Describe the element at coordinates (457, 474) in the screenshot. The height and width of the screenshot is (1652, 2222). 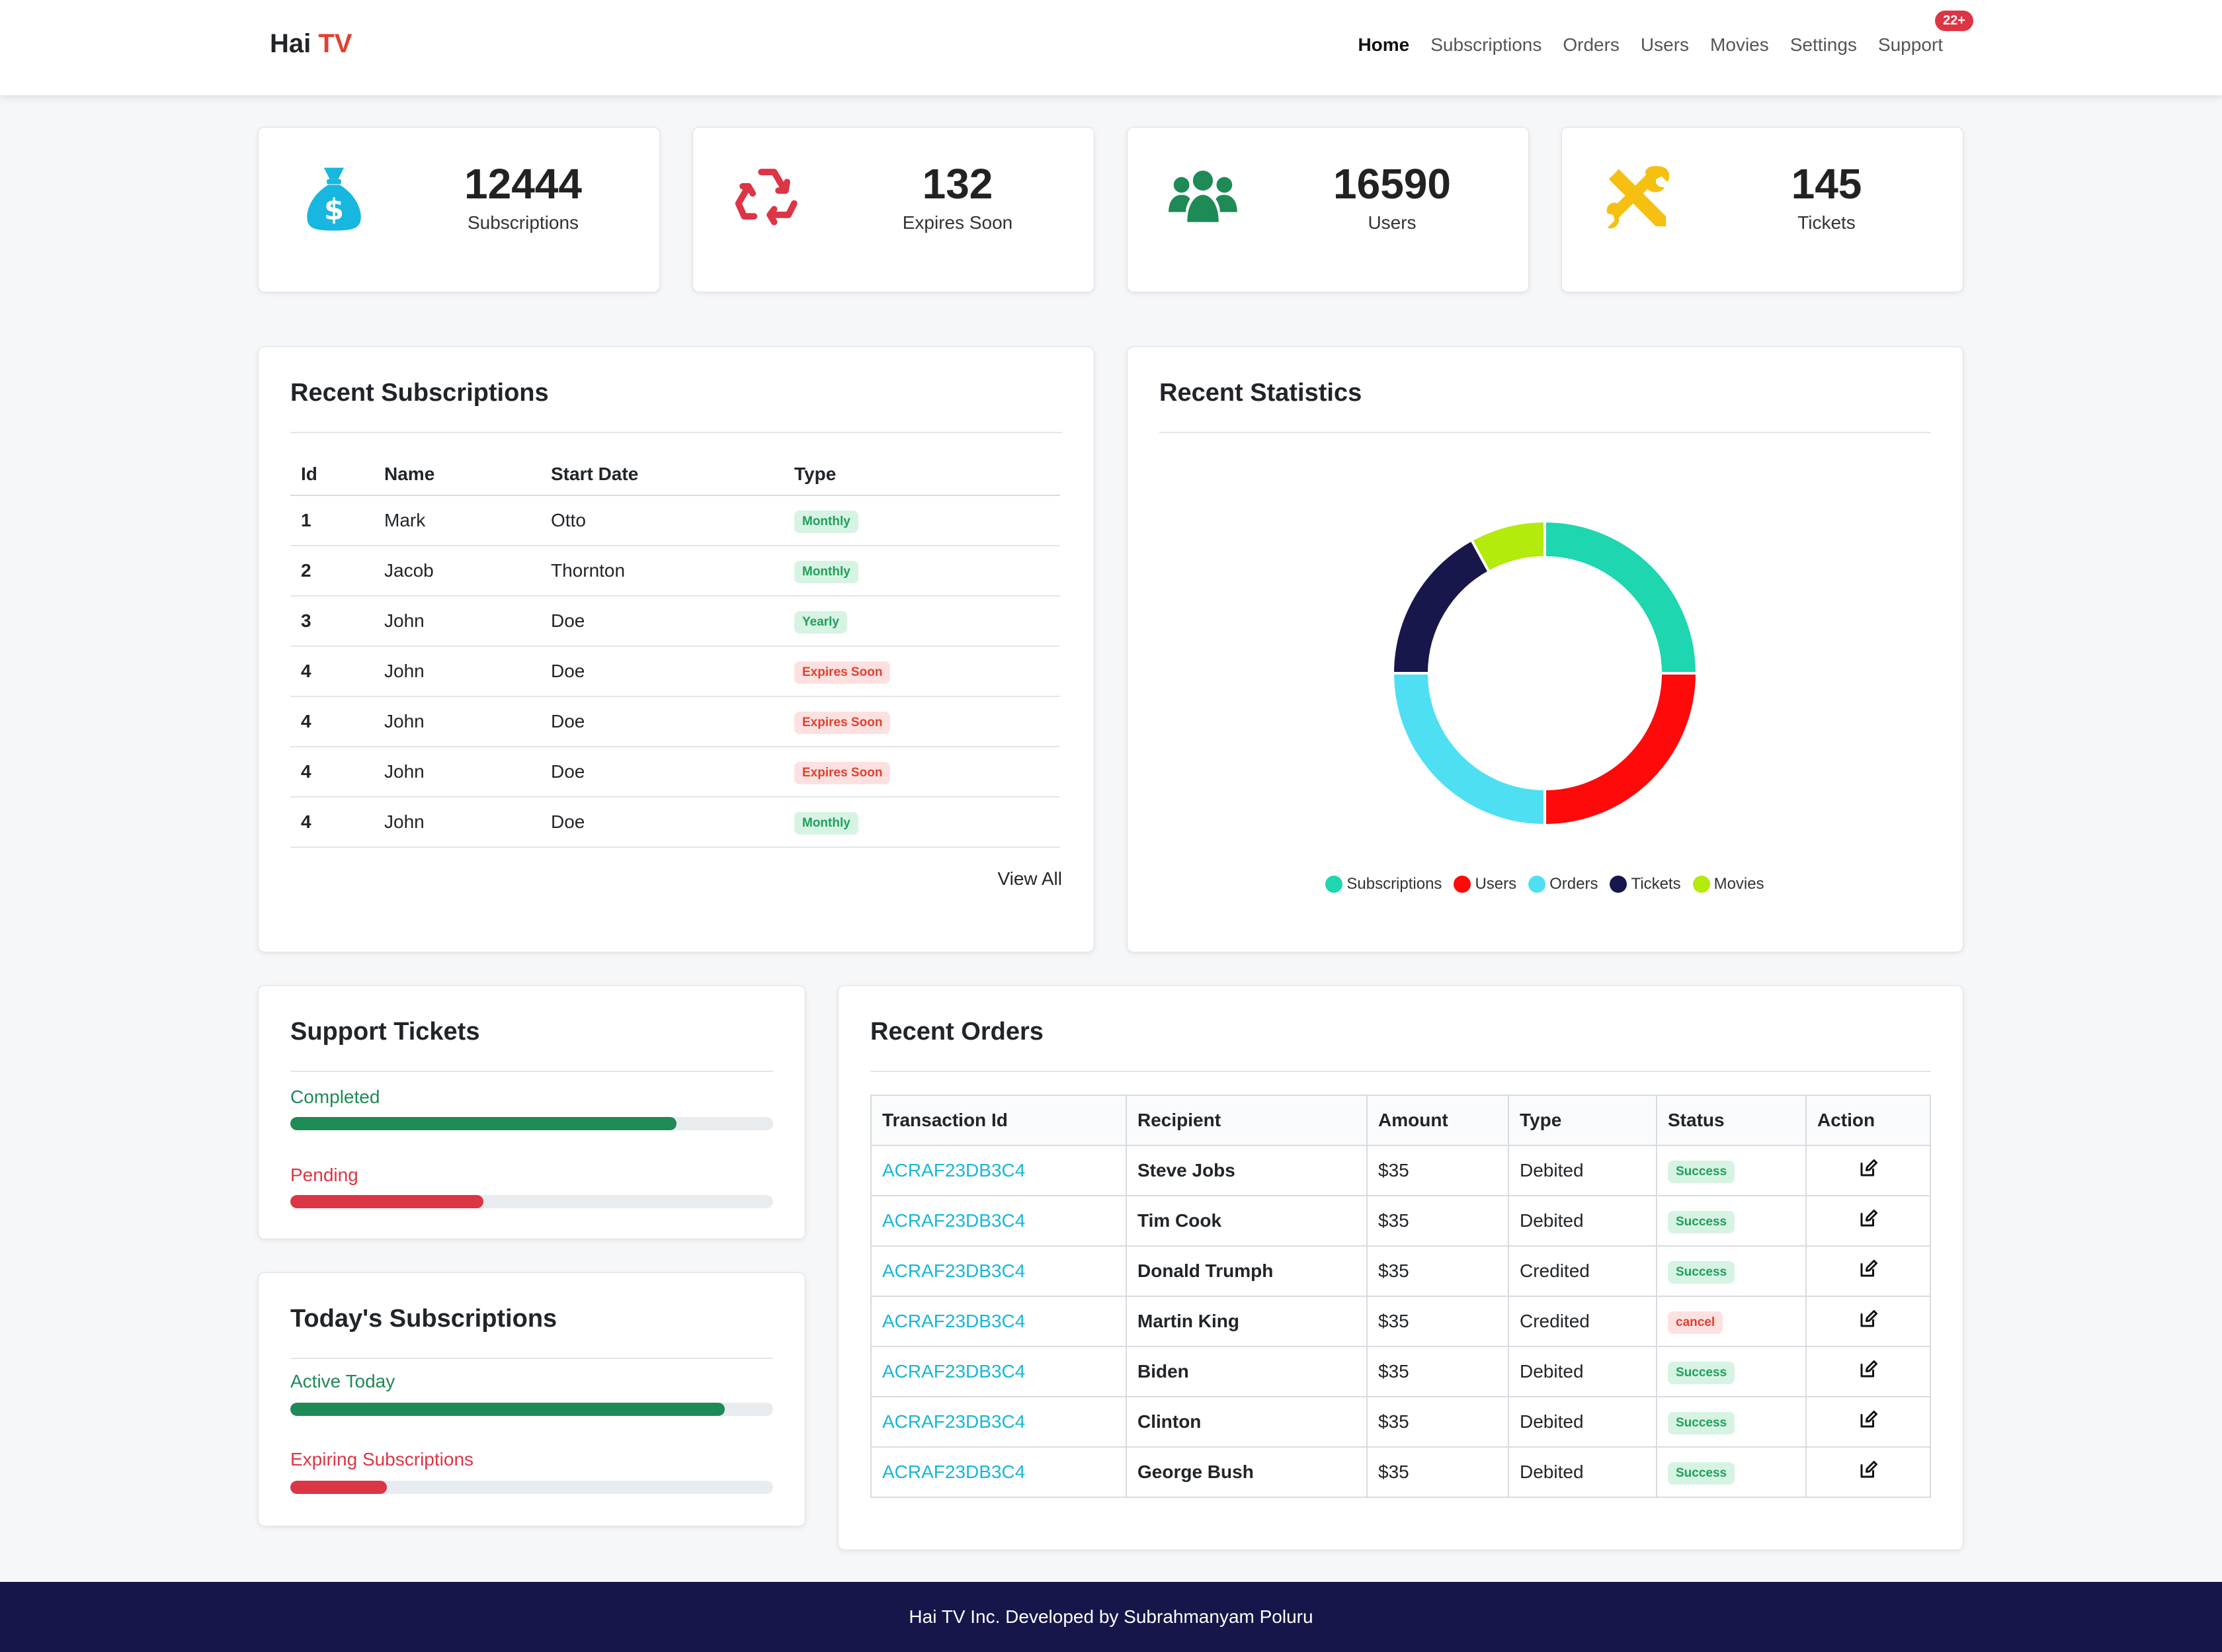
I see `column-header: Name` at that location.